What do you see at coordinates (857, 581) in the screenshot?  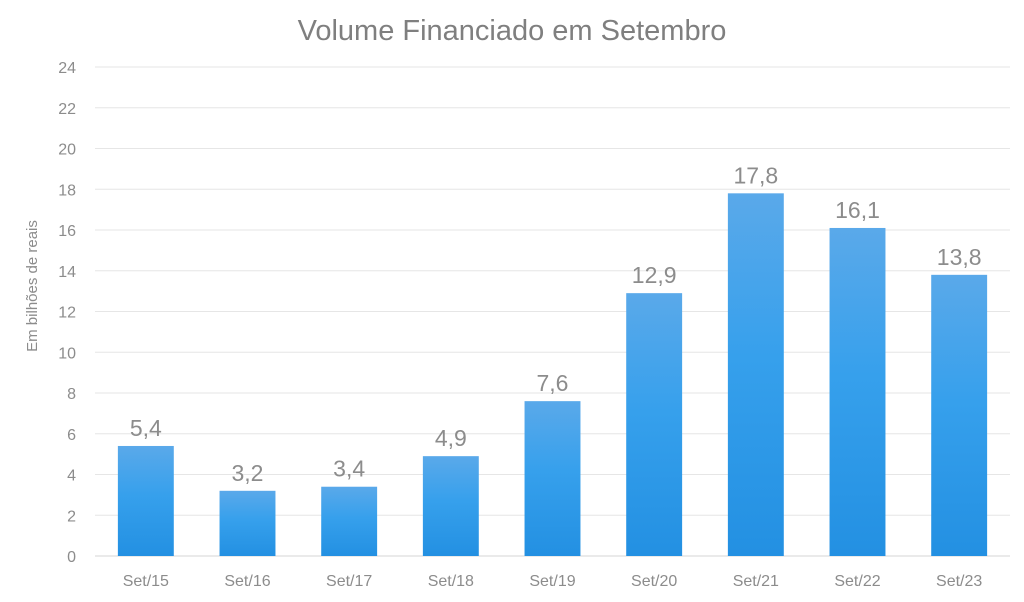 I see `x-tick-label: Set/22` at bounding box center [857, 581].